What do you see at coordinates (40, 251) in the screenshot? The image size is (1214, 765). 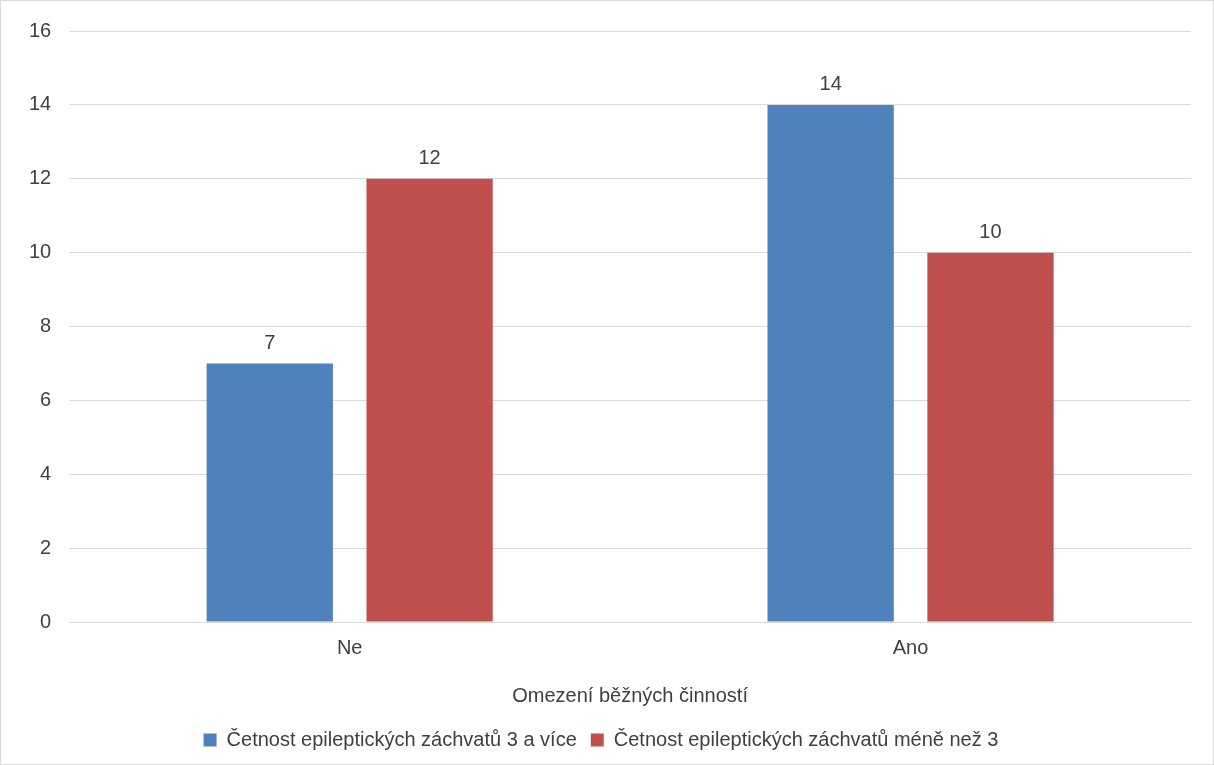 I see `y-tick-label: 10` at bounding box center [40, 251].